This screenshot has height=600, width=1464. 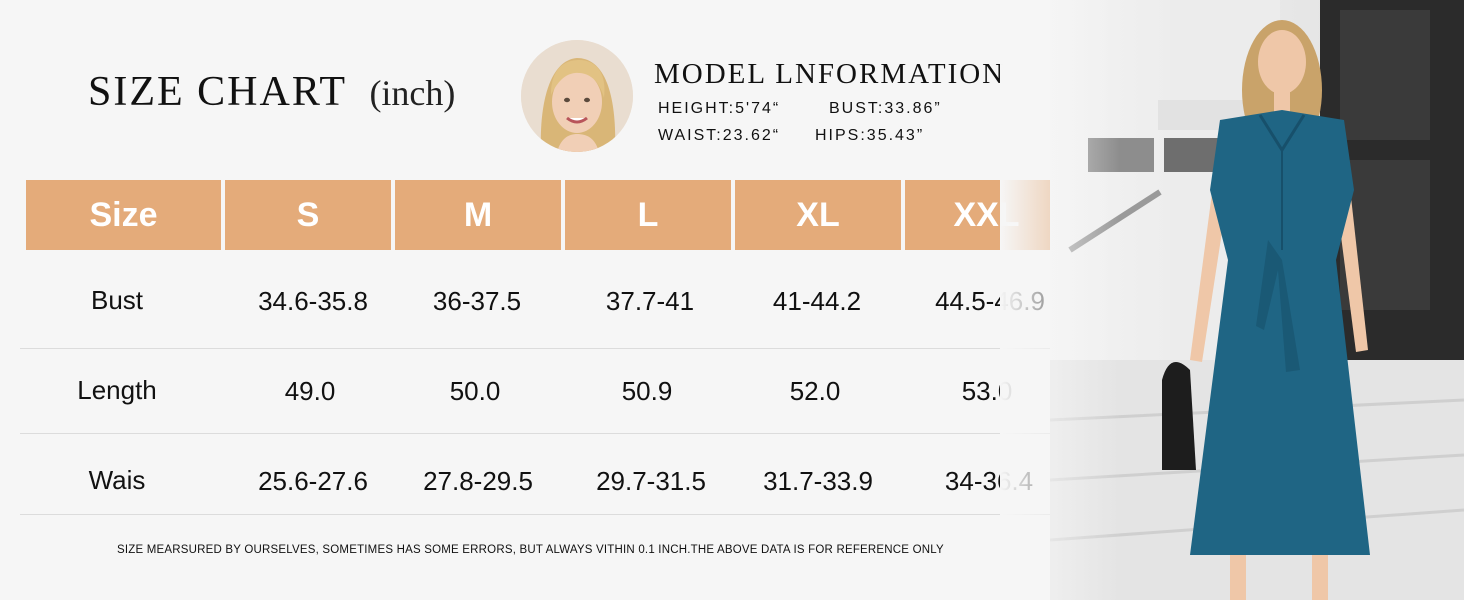 What do you see at coordinates (217, 92) in the screenshot?
I see `title-text: SIZE CHART` at bounding box center [217, 92].